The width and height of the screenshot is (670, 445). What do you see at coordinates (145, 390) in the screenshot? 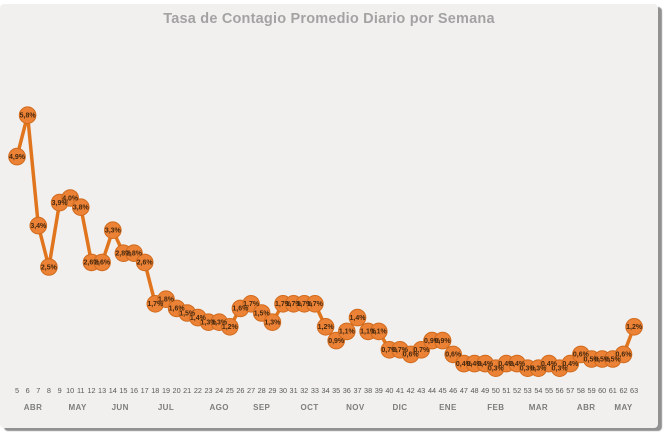
I see `x-axis-week-tick: 17` at bounding box center [145, 390].